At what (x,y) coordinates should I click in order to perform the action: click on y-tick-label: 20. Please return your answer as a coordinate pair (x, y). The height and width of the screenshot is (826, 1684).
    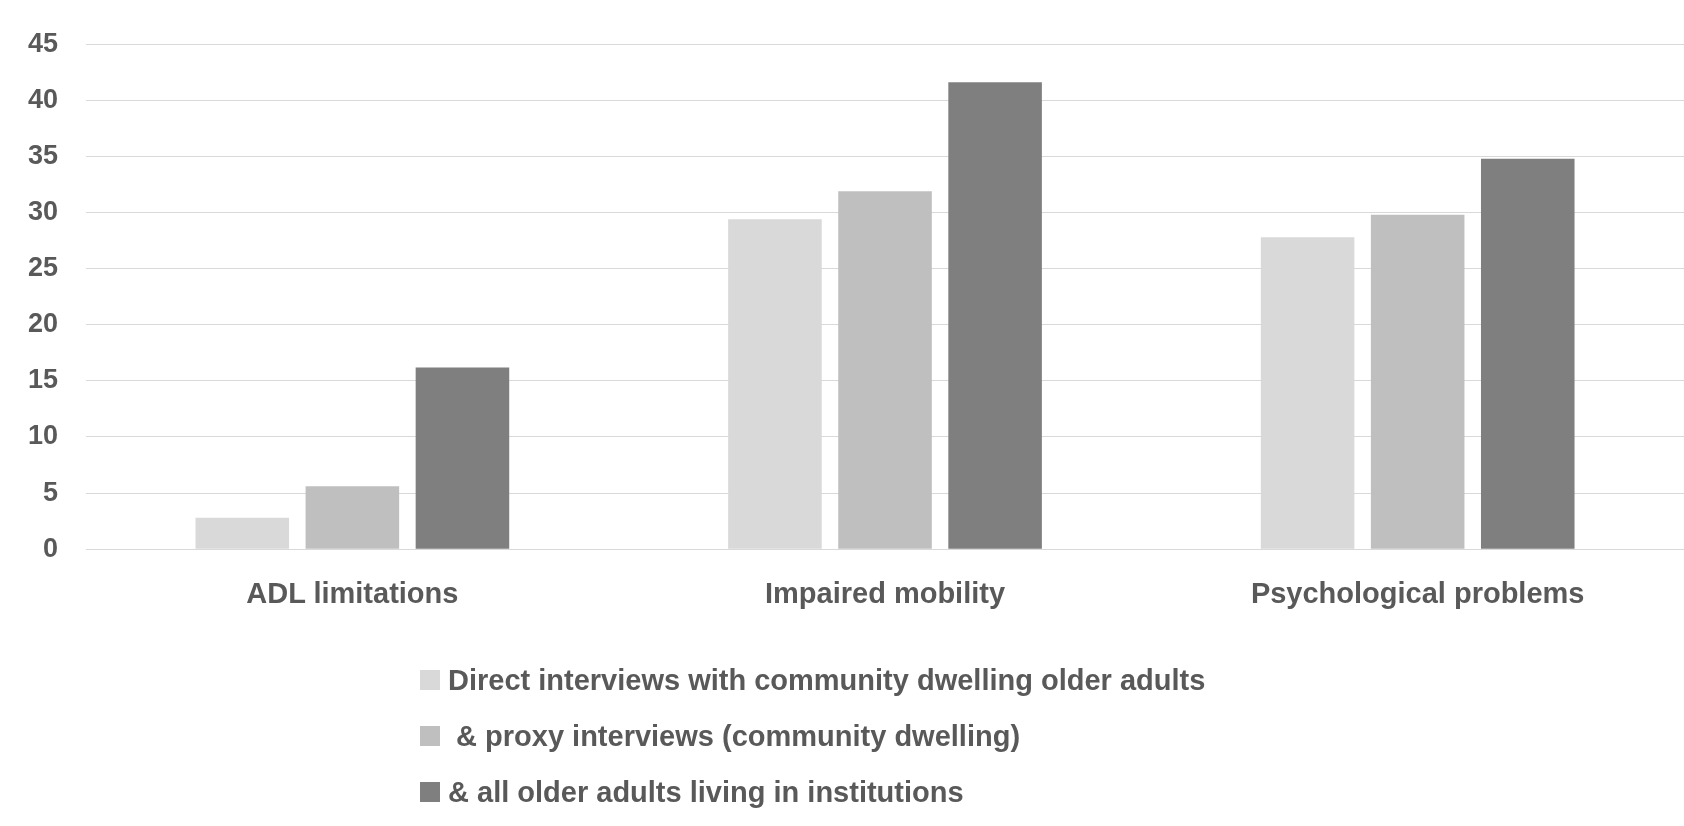
    Looking at the image, I should click on (43, 323).